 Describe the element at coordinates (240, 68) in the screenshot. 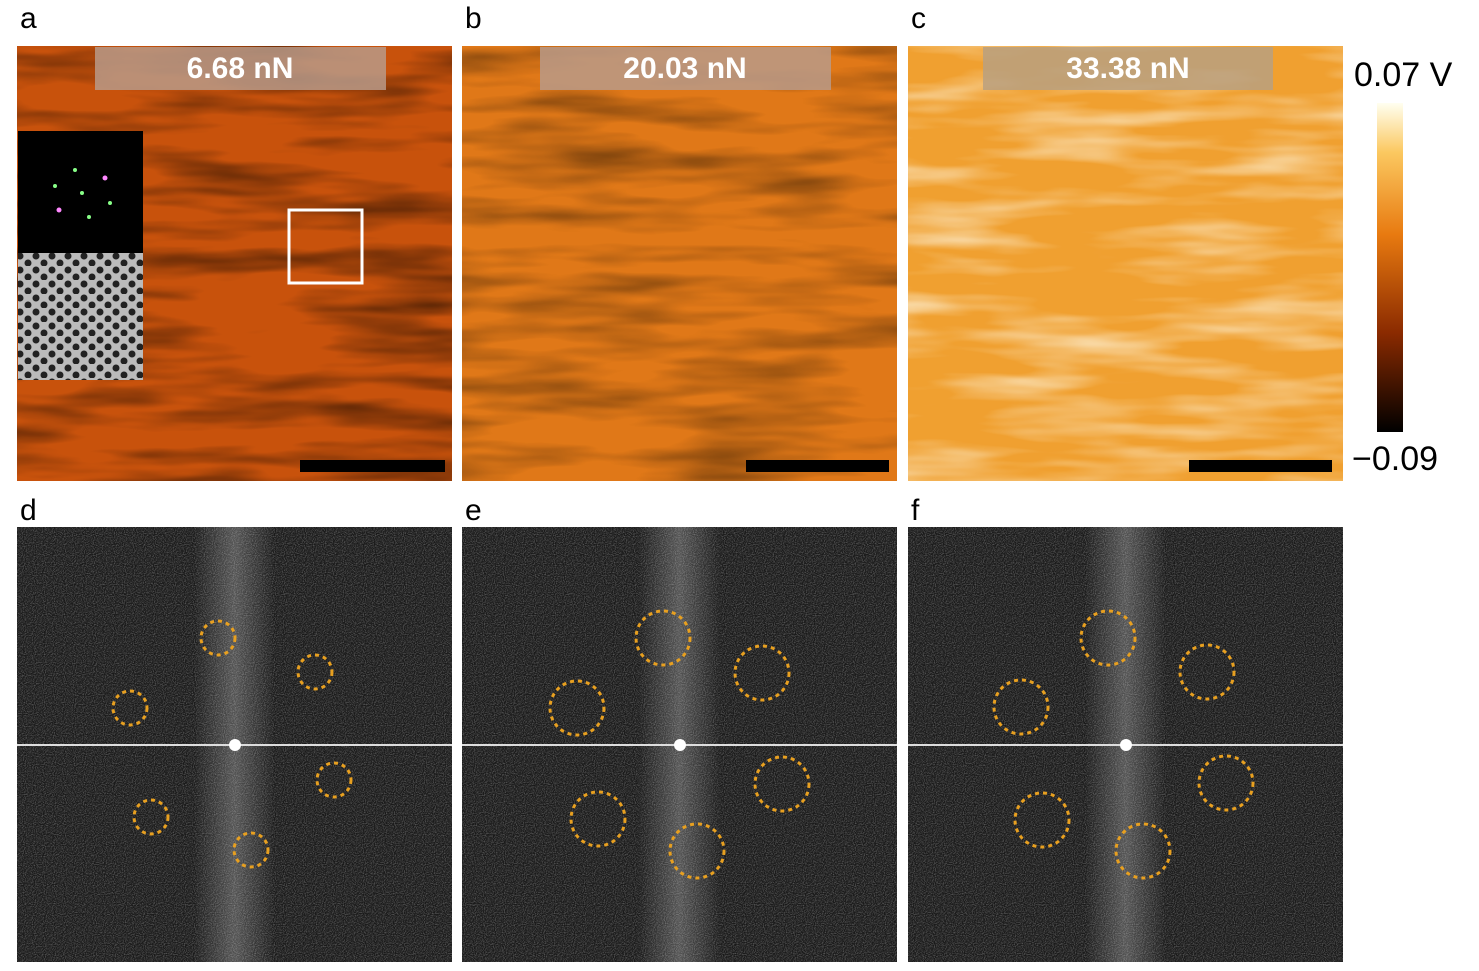

I see `force-label: 6.68 nN` at that location.